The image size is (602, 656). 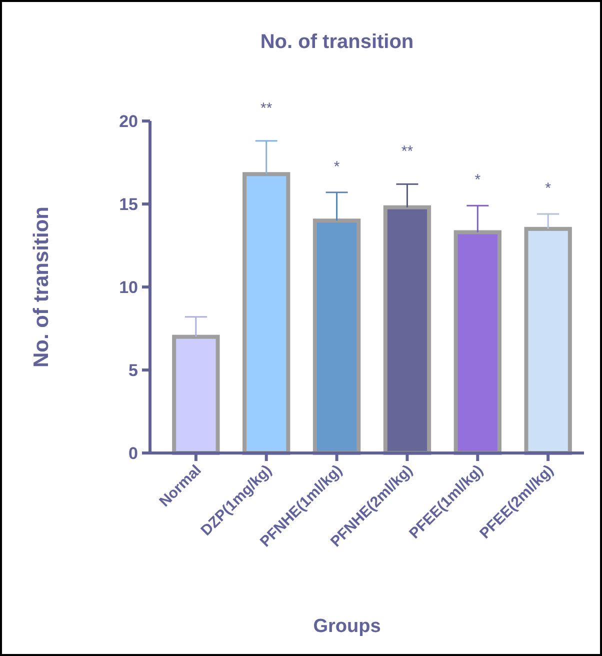 What do you see at coordinates (407, 151) in the screenshot?
I see `annotation: **` at bounding box center [407, 151].